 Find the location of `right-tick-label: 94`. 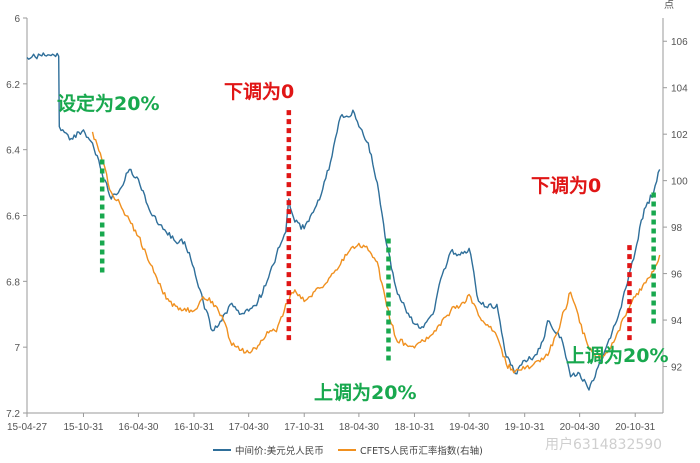

right-tick-label: 94 is located at coordinates (677, 321).